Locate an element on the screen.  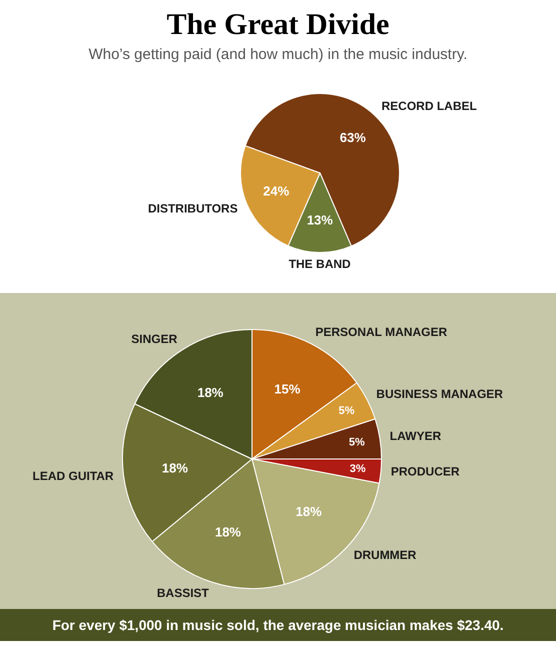
slice-label: PRODUCER is located at coordinates (425, 471).